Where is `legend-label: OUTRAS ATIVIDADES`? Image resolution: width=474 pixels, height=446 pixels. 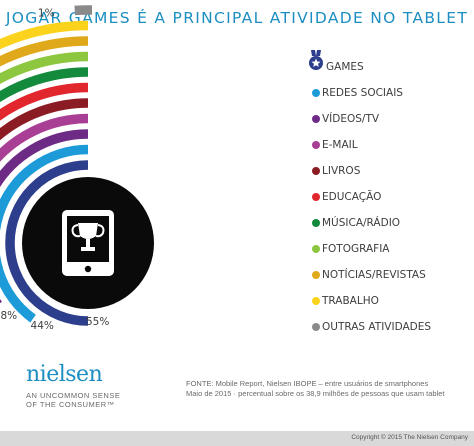 legend-label: OUTRAS ATIVIDADES is located at coordinates (377, 327).